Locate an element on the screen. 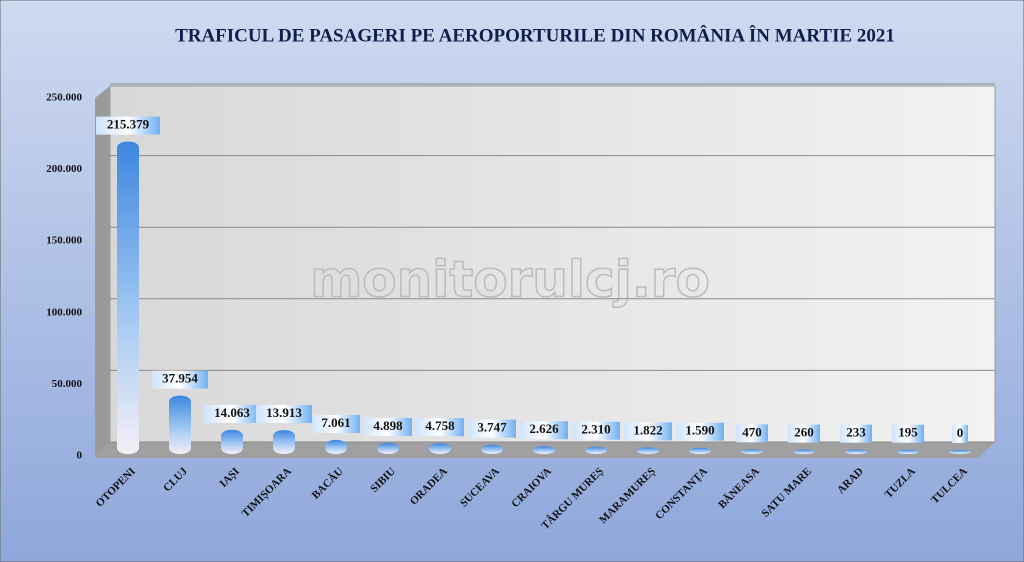  value-label: 1.590 is located at coordinates (699, 430).